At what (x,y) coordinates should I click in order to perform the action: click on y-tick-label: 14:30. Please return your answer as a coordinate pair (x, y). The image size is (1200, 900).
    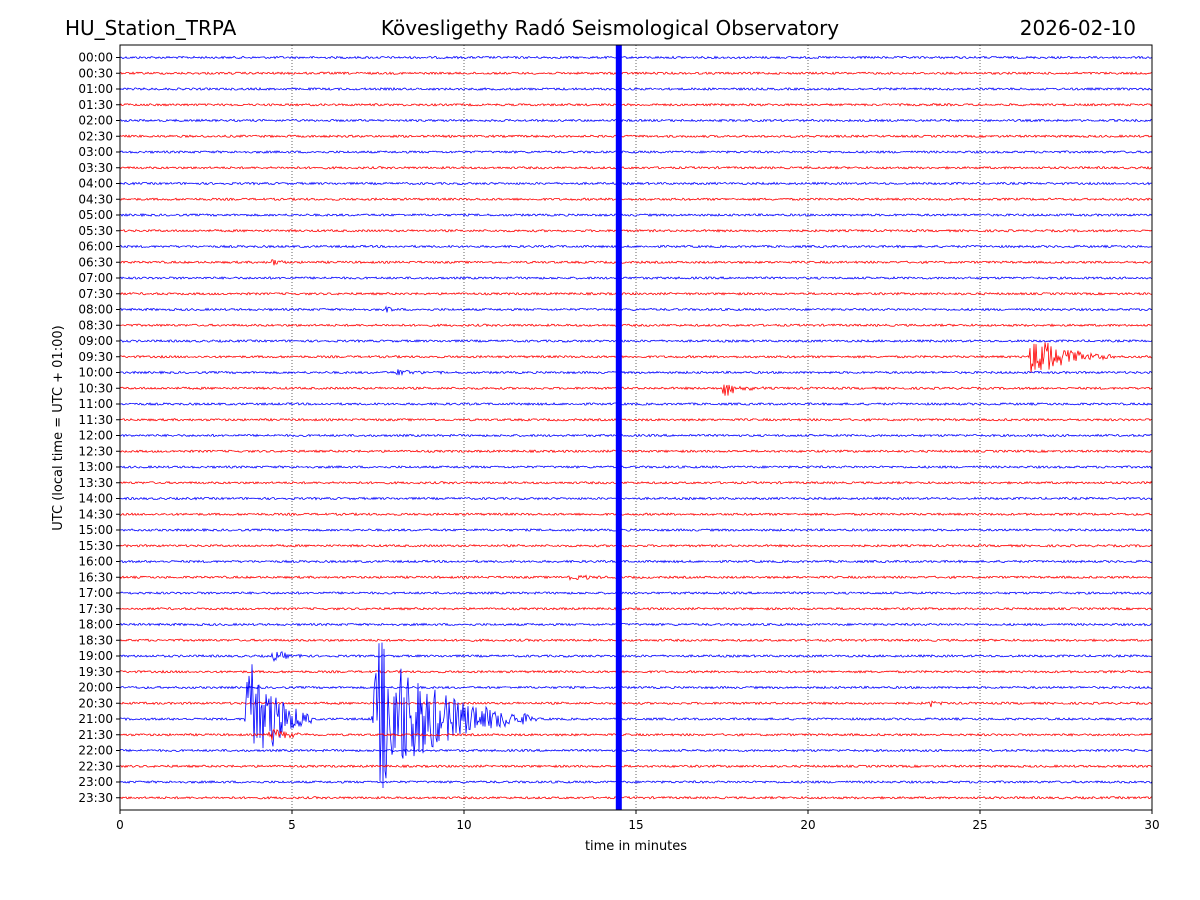
    Looking at the image, I should click on (95, 514).